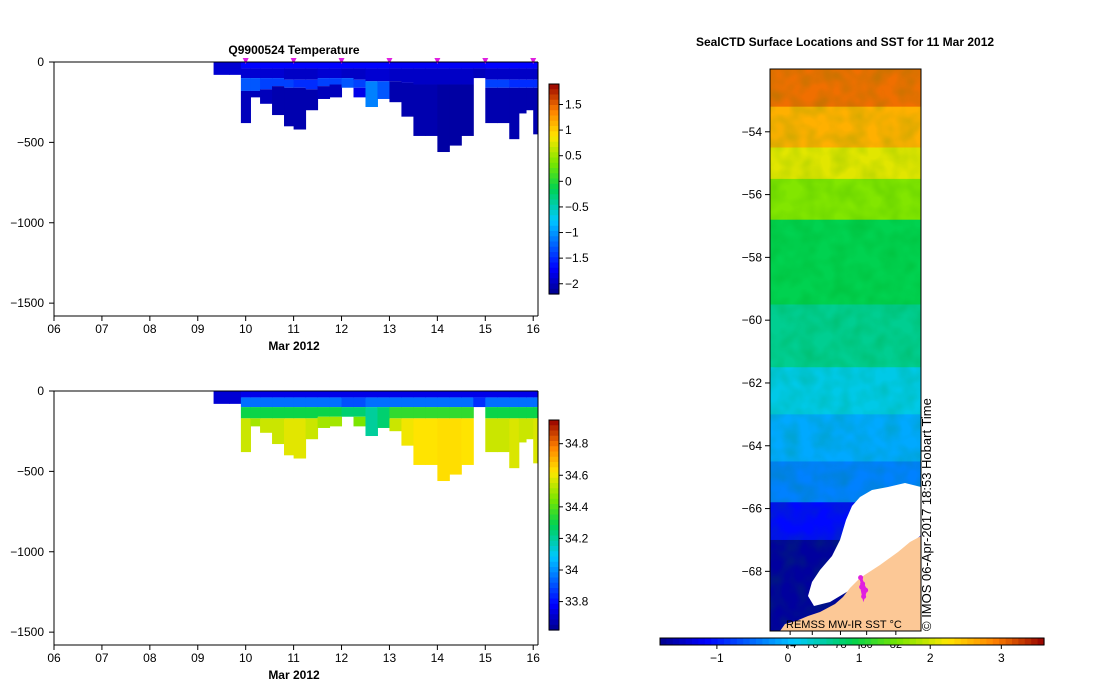 This screenshot has height=700, width=1099. What do you see at coordinates (102, 329) in the screenshot?
I see `x-tick-label: 07` at bounding box center [102, 329].